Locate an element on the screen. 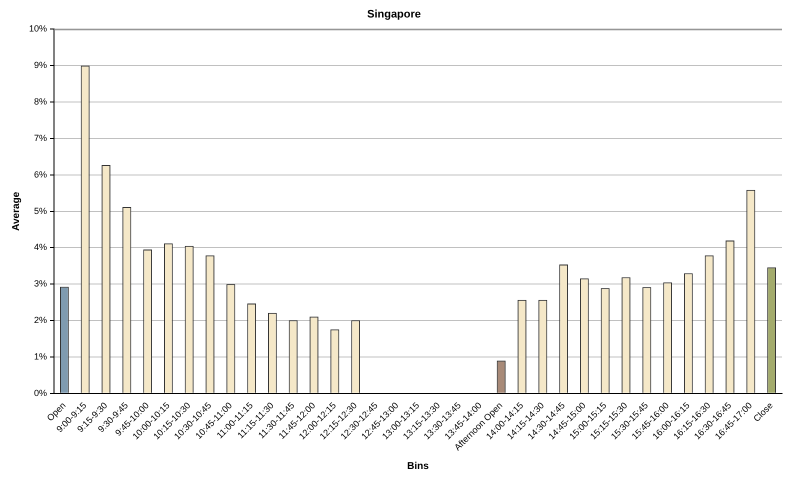  y-tick-label: 3% is located at coordinates (41, 283).